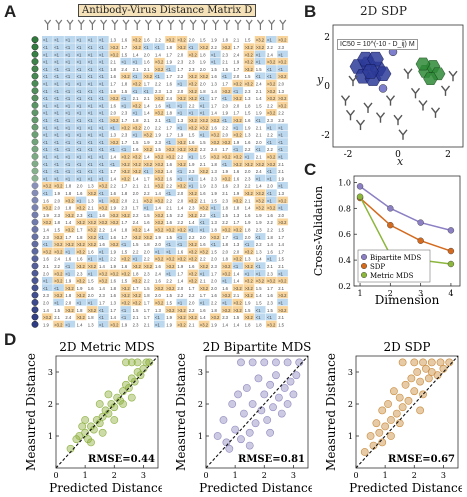 The width and height of the screenshot is (467, 497). Describe the element at coordinates (270, 54) in the screenshot. I see `matrix-cell-value: 2.4` at that location.